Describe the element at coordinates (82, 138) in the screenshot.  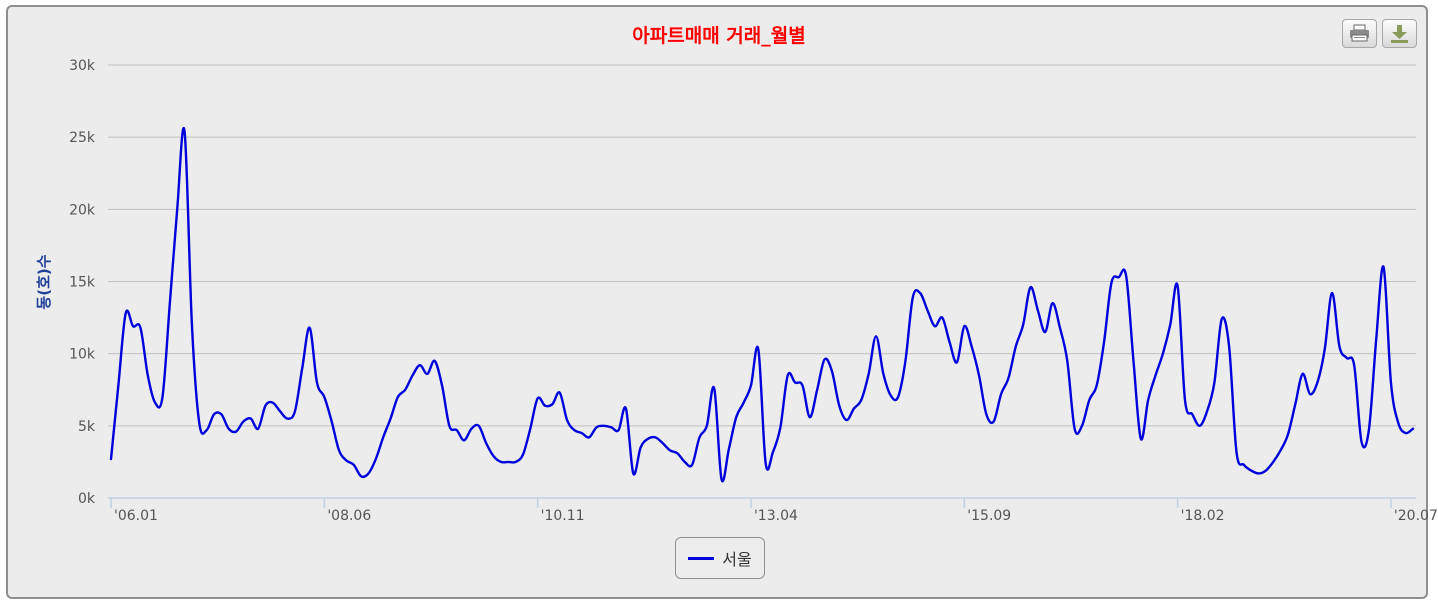
I see `y-tick-label: 25k` at that location.